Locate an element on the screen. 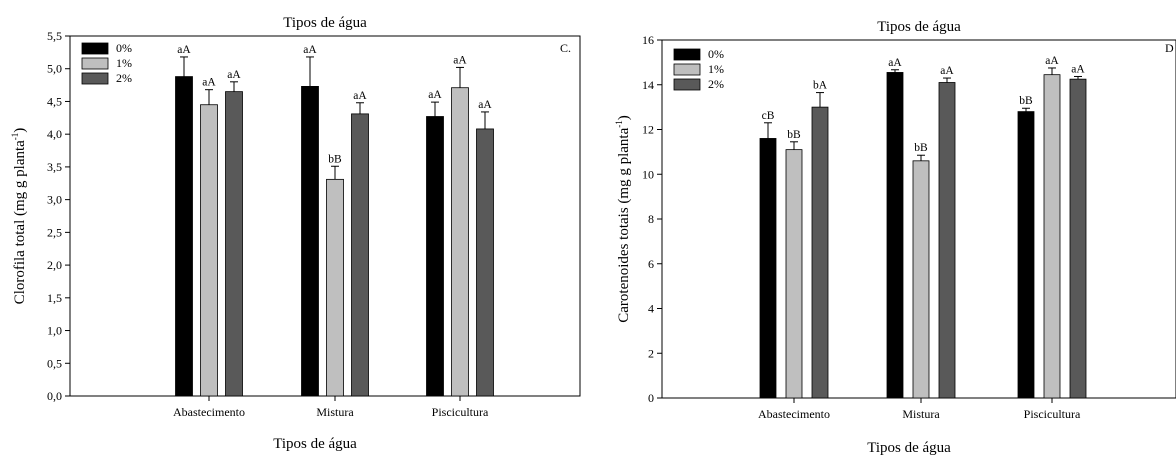 The height and width of the screenshot is (455, 1176). y-tick-label: 1,5 is located at coordinates (54, 298).